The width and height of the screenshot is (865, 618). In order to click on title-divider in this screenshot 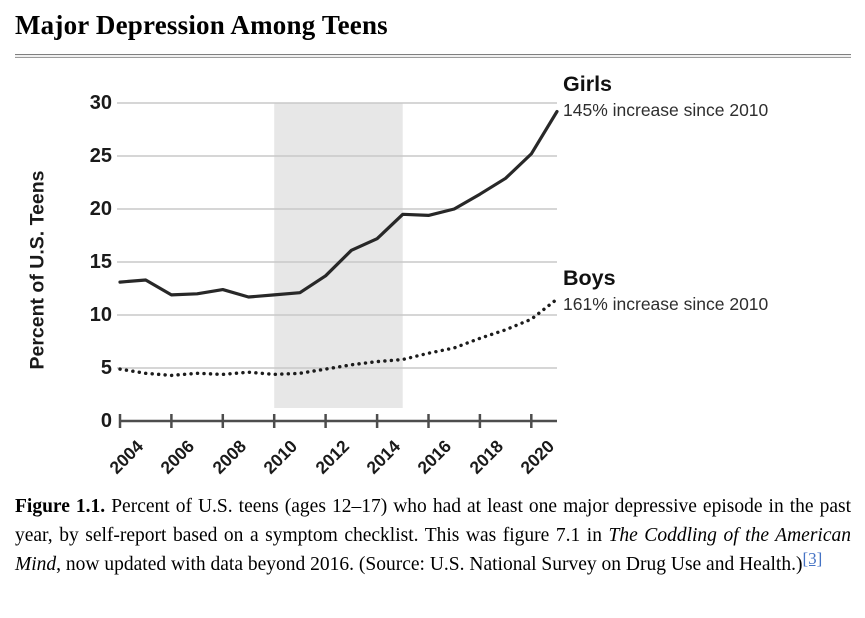, I will do `click(433, 56)`.